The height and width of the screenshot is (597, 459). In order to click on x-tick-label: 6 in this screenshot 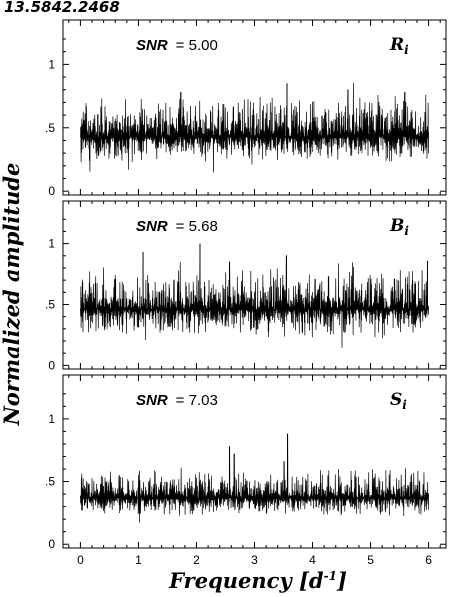, I will do `click(428, 560)`.